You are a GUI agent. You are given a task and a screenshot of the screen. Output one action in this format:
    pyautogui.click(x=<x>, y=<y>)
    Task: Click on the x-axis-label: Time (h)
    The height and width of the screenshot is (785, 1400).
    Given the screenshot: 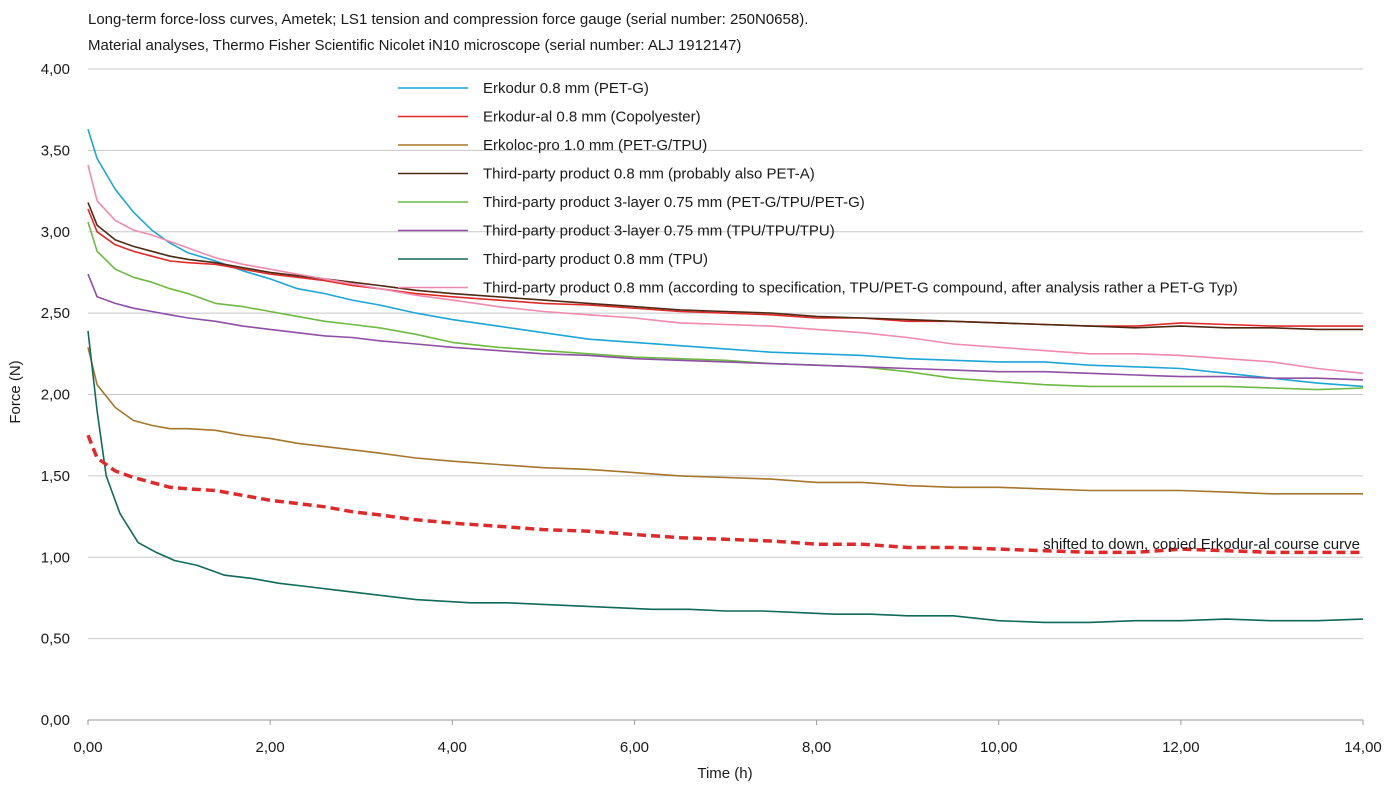 What is the action you would take?
    pyautogui.click(x=724, y=773)
    